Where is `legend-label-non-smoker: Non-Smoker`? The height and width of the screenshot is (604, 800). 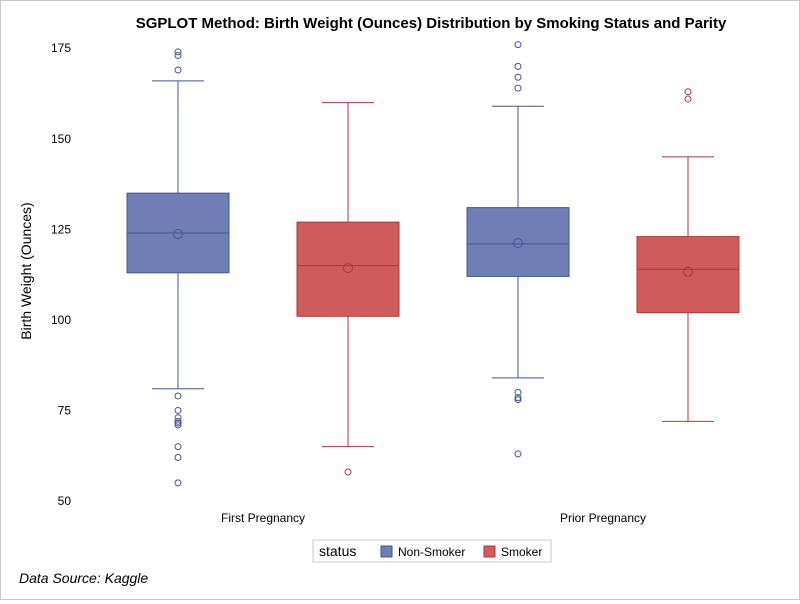
legend-label-non-smoker: Non-Smoker is located at coordinates (431, 552).